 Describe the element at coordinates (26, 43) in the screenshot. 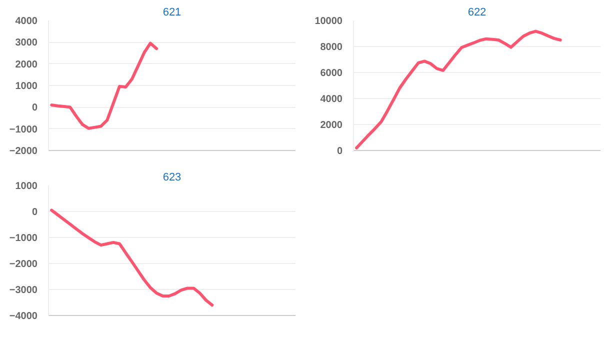

I see `y-tick-label: 3000` at that location.